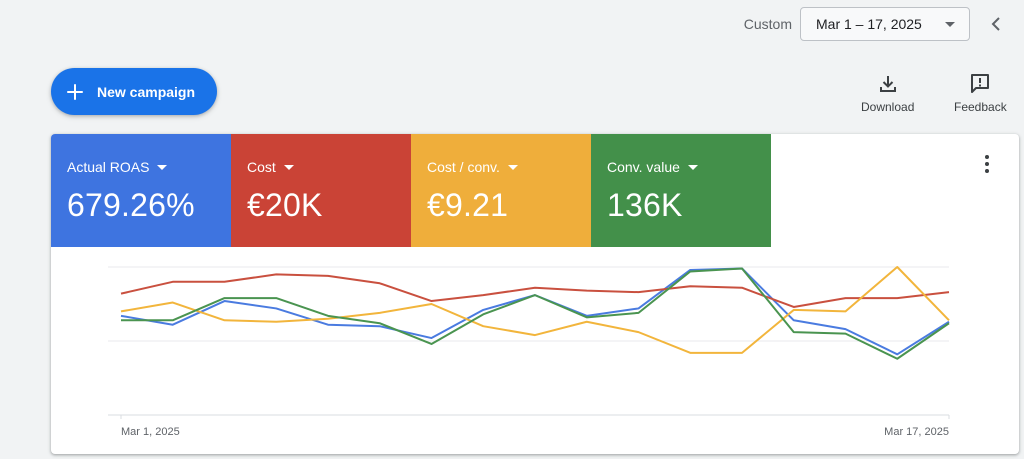 This screenshot has width=1024, height=459. What do you see at coordinates (996, 24) in the screenshot?
I see `chevron-left-icon` at bounding box center [996, 24].